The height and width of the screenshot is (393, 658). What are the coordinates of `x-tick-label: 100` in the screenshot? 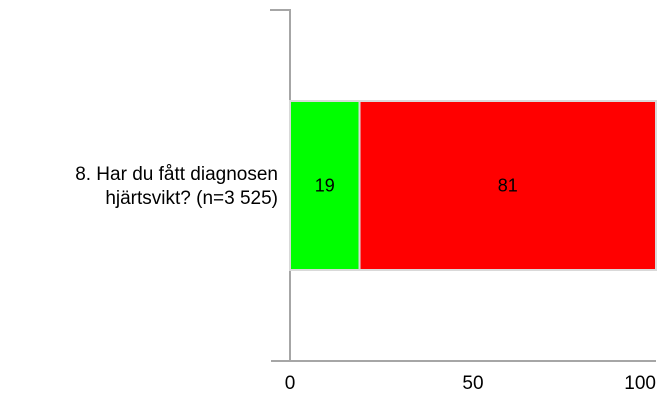 It's located at (640, 383).